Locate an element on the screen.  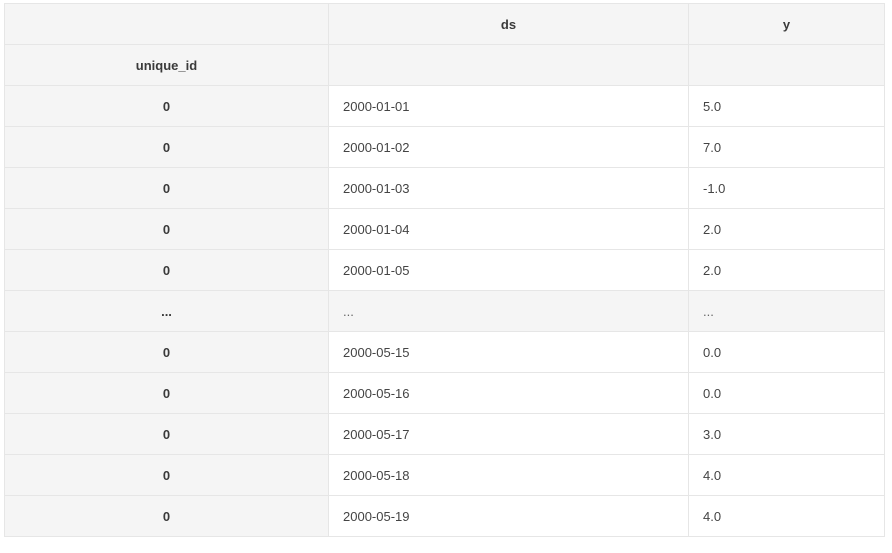
table-row: 0 2000-05-17 3.0 is located at coordinates (444, 434).